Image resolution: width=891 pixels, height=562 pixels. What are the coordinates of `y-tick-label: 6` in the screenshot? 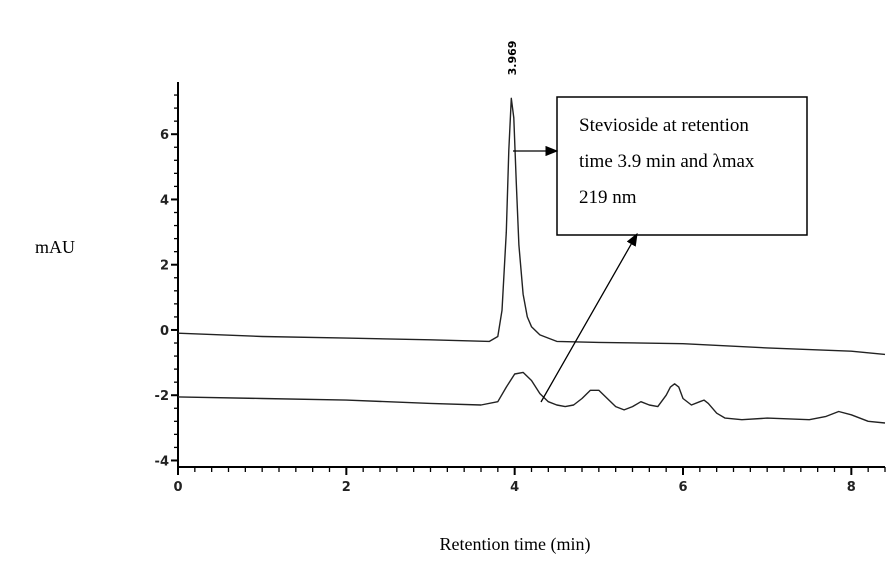 It's located at (164, 135).